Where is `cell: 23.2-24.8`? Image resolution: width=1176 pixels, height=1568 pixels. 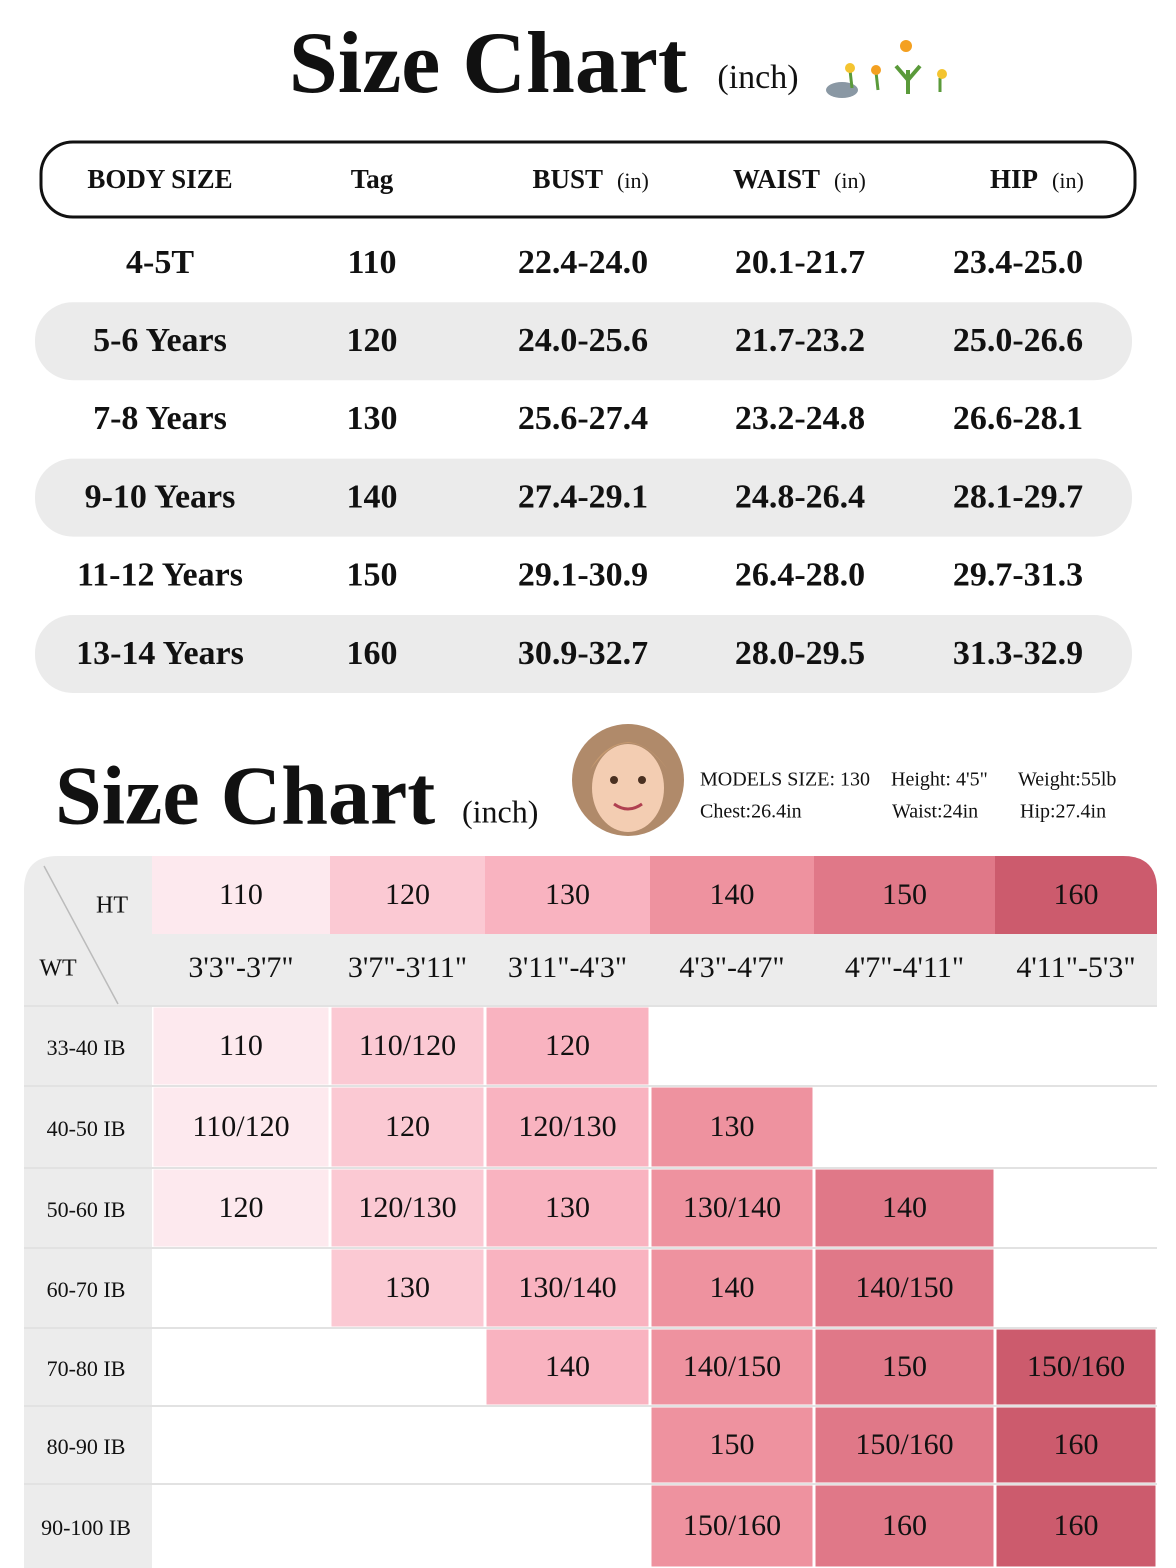 cell: 23.2-24.8 is located at coordinates (800, 418).